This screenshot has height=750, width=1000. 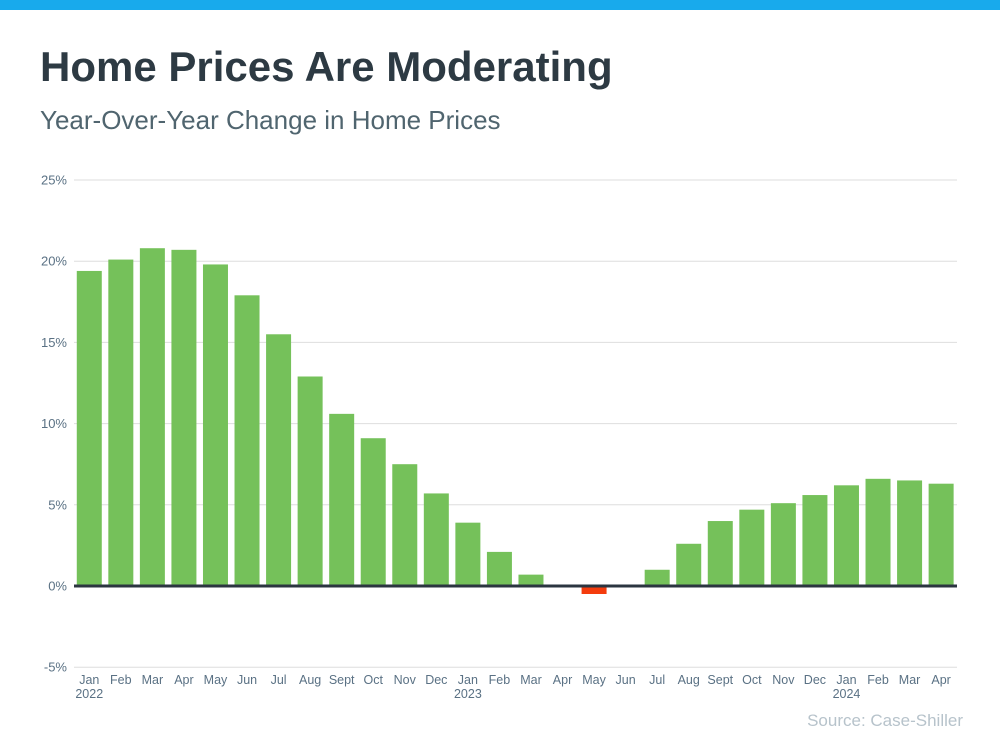 I want to click on negative-bar, so click(x=594, y=590).